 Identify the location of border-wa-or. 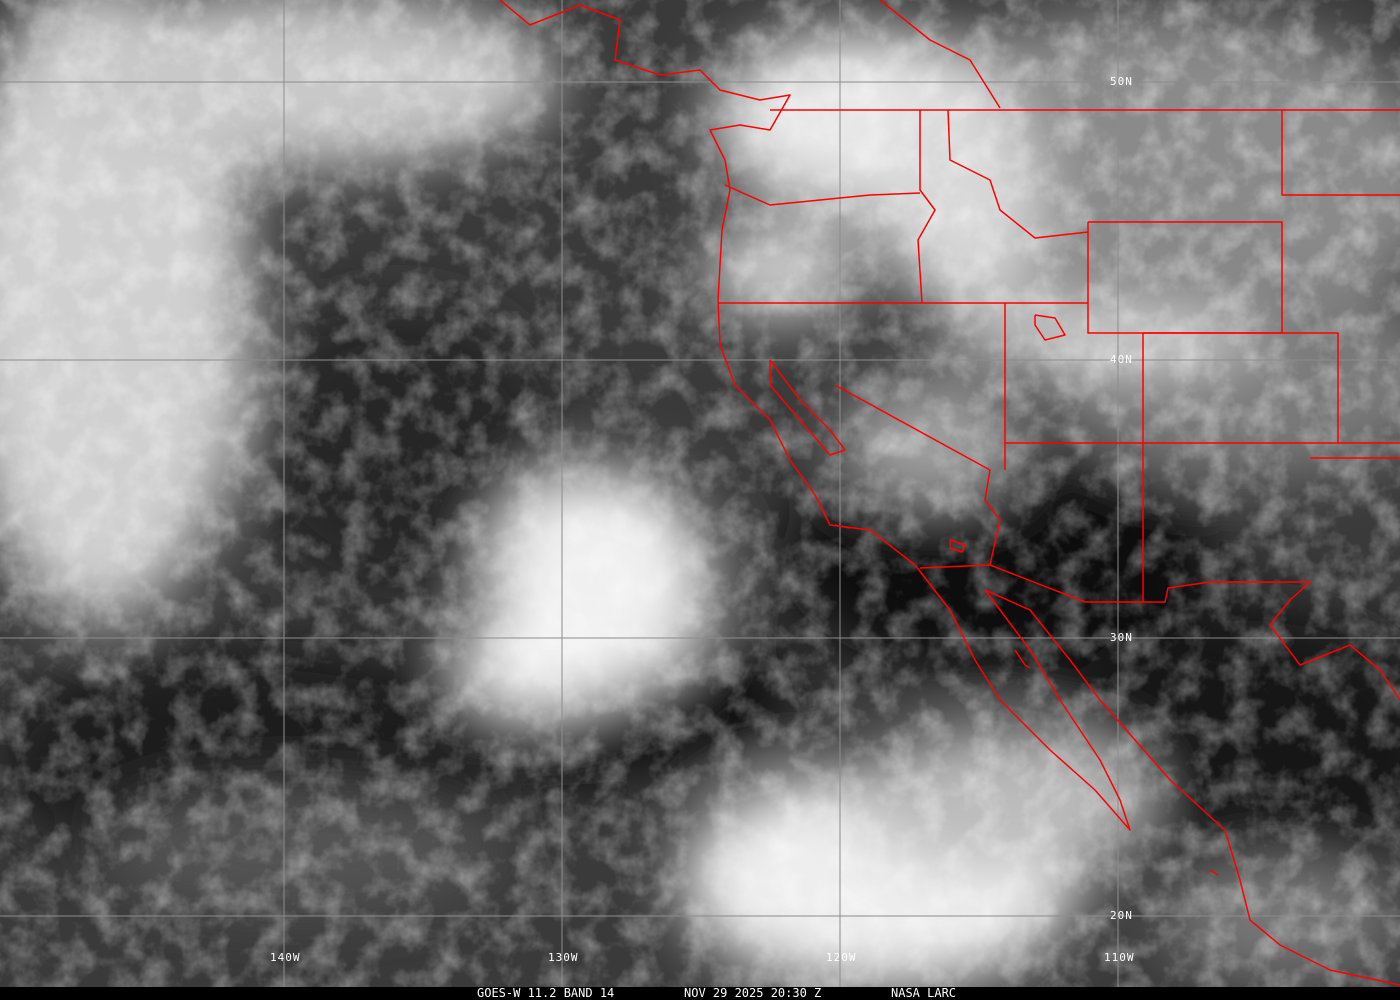
(822, 195).